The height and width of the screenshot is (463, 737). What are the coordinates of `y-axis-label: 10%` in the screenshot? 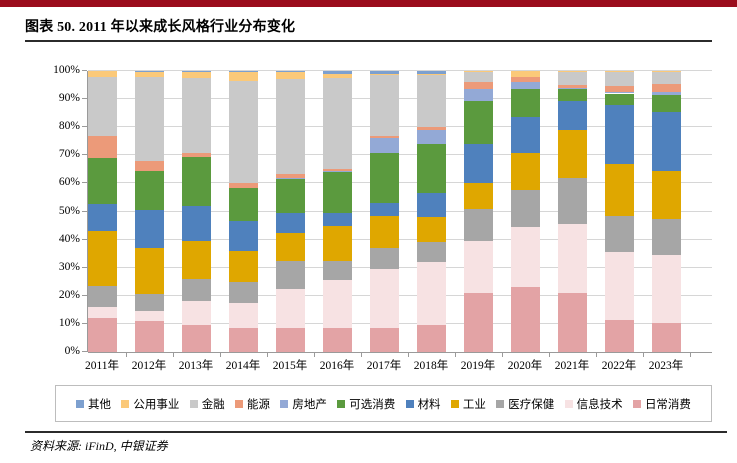 It's located at (69, 322).